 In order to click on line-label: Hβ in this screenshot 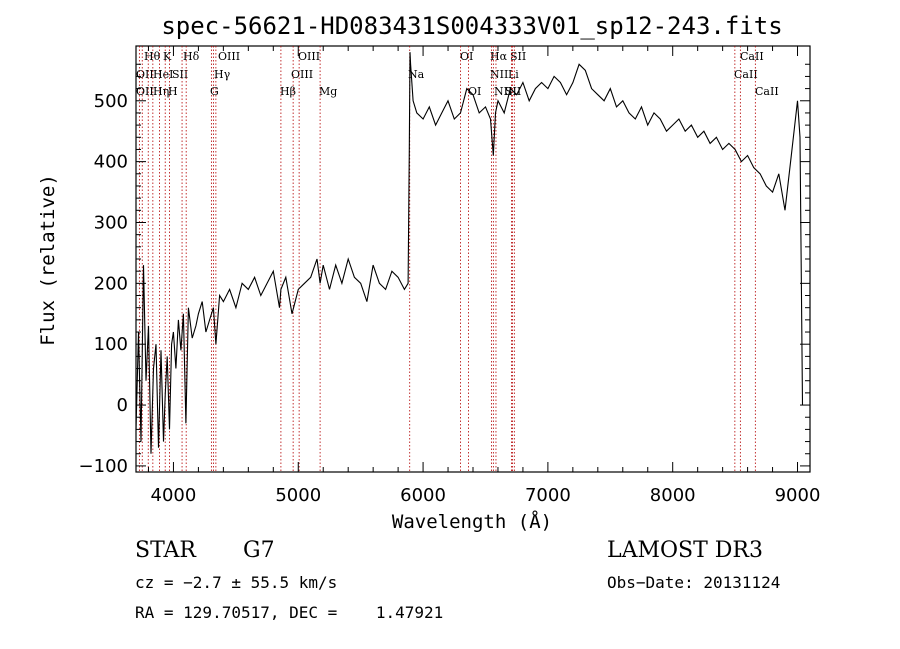, I will do `click(288, 91)`.